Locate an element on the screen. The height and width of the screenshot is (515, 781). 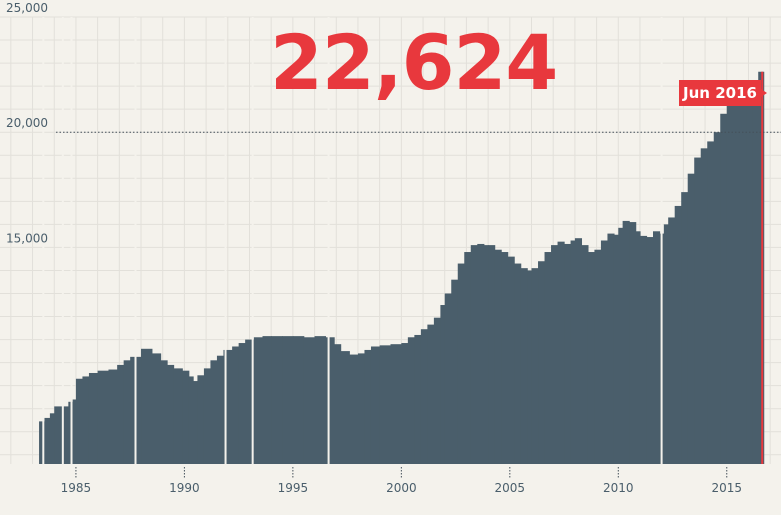
y-tick-label: 20,000 is located at coordinates (27, 123).